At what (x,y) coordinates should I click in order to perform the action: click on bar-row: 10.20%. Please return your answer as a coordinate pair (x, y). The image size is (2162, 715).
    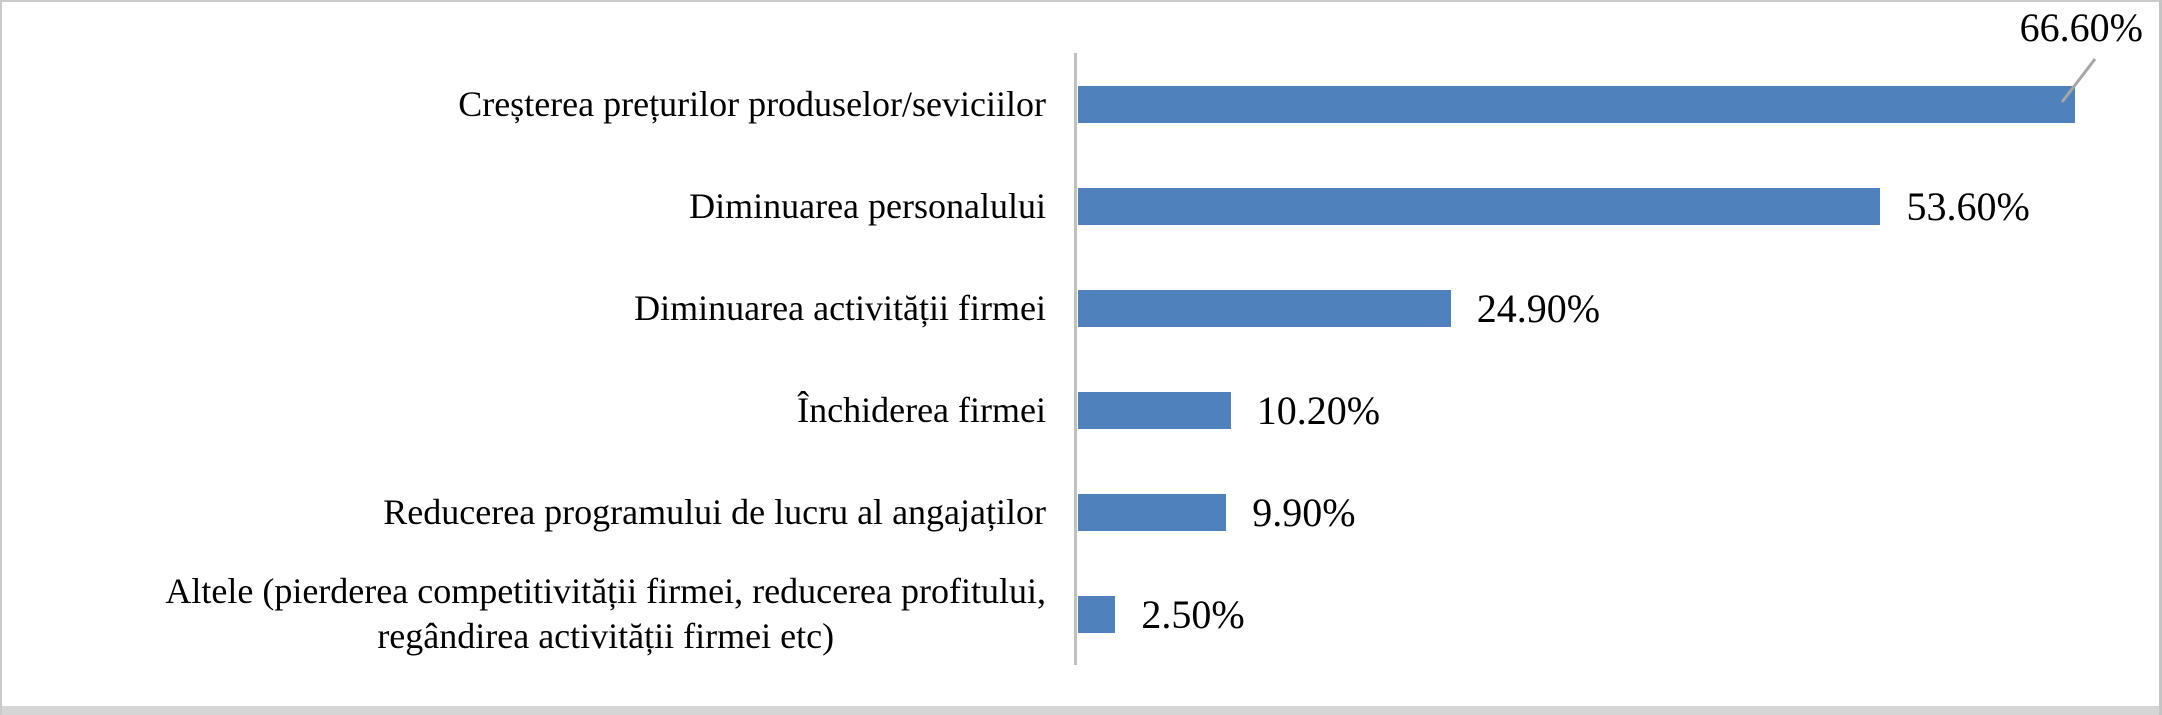
    Looking at the image, I should click on (1602, 410).